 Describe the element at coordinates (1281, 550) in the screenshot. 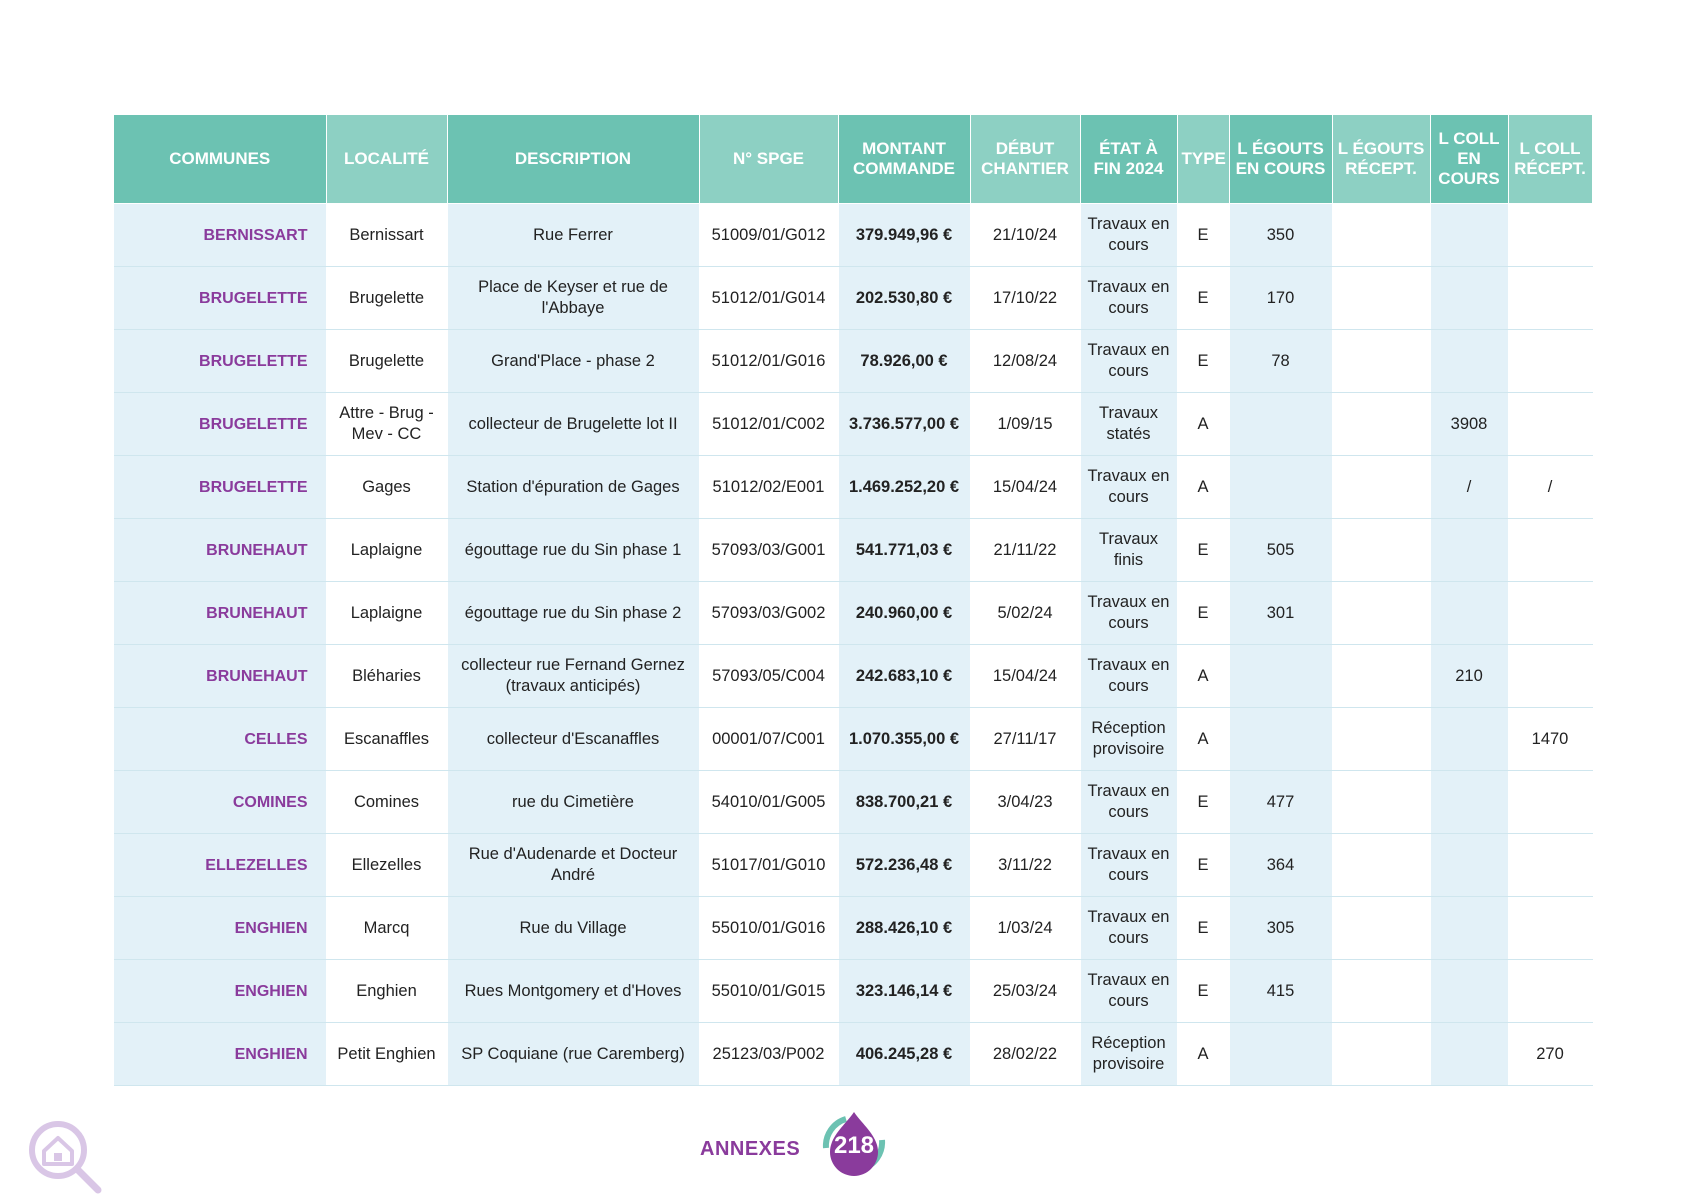

I see `egouts-en-cours-cell: 505` at that location.